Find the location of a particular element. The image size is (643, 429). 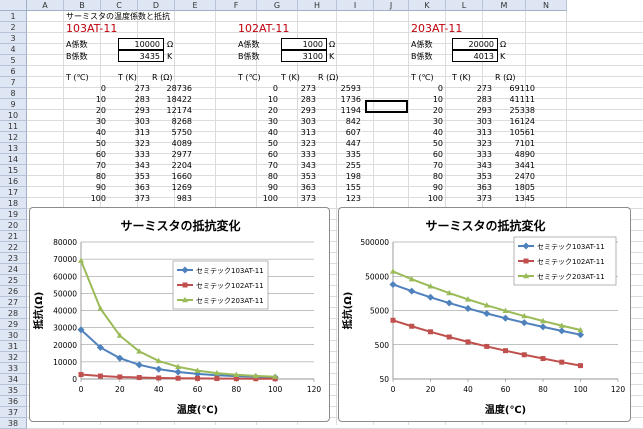

thermistor-2-header-t-c: T (℃) is located at coordinates (249, 77).